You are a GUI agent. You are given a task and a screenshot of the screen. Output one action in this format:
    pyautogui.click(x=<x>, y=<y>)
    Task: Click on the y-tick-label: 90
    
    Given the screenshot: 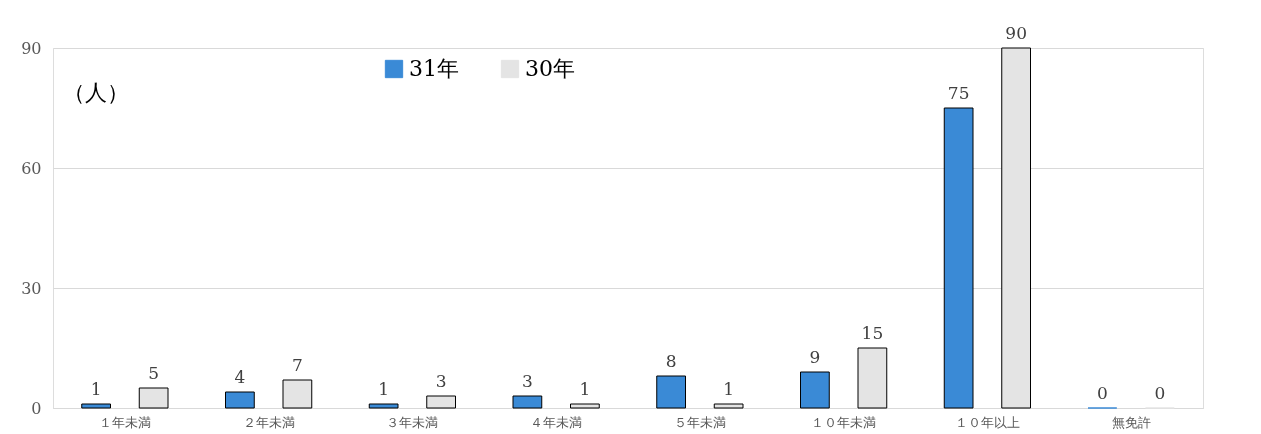 What is the action you would take?
    pyautogui.click(x=31, y=48)
    